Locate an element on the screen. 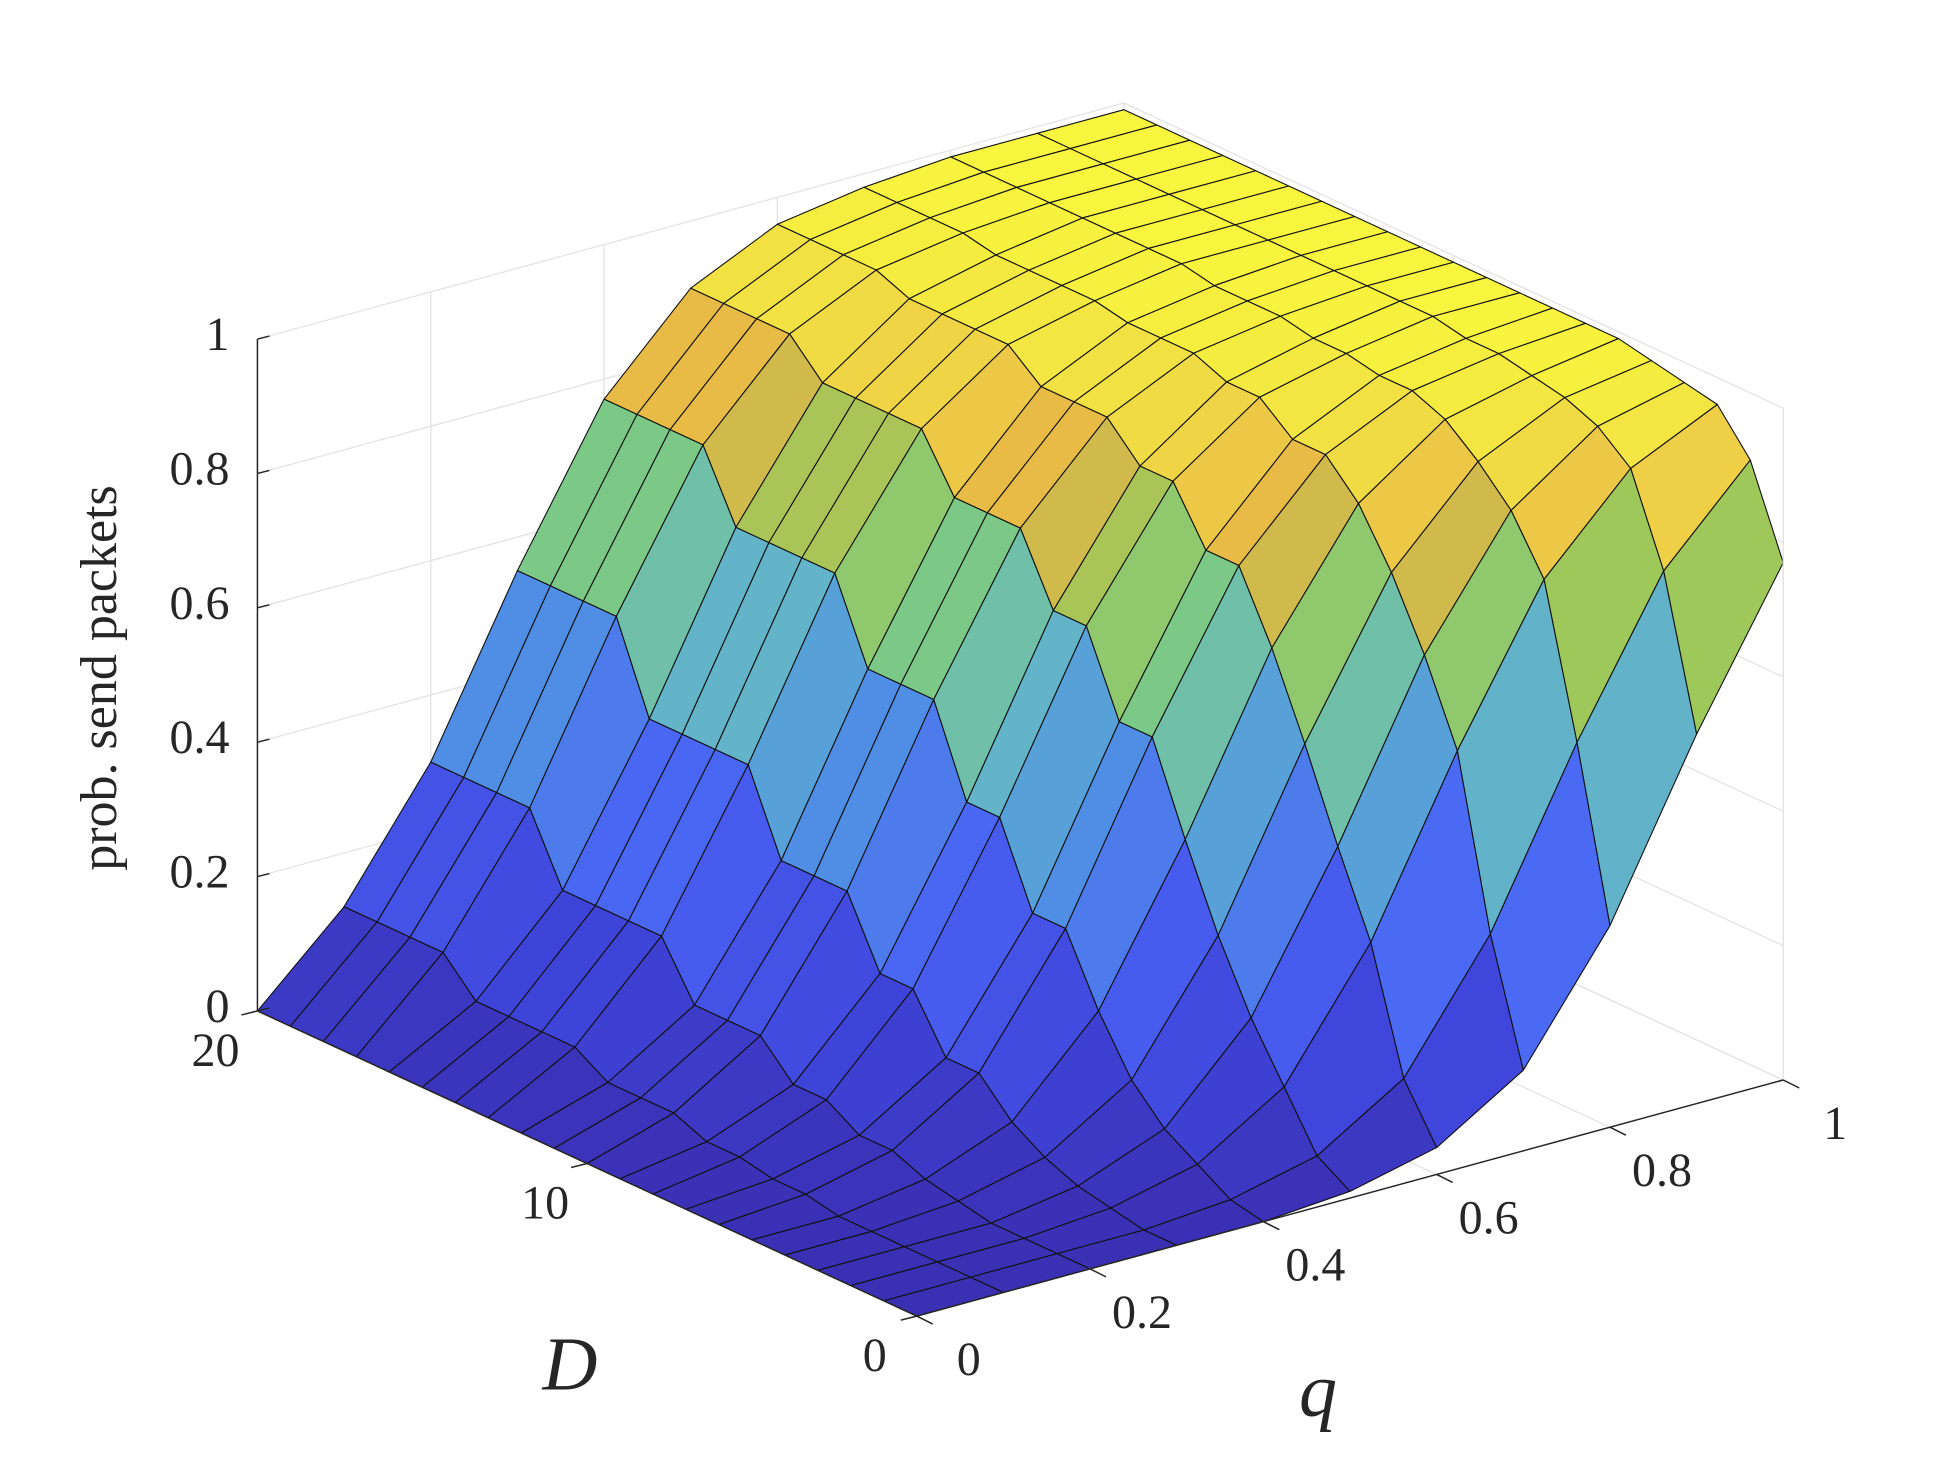 The height and width of the screenshot is (1458, 1944). x-axis-label: q is located at coordinates (1318, 1390).